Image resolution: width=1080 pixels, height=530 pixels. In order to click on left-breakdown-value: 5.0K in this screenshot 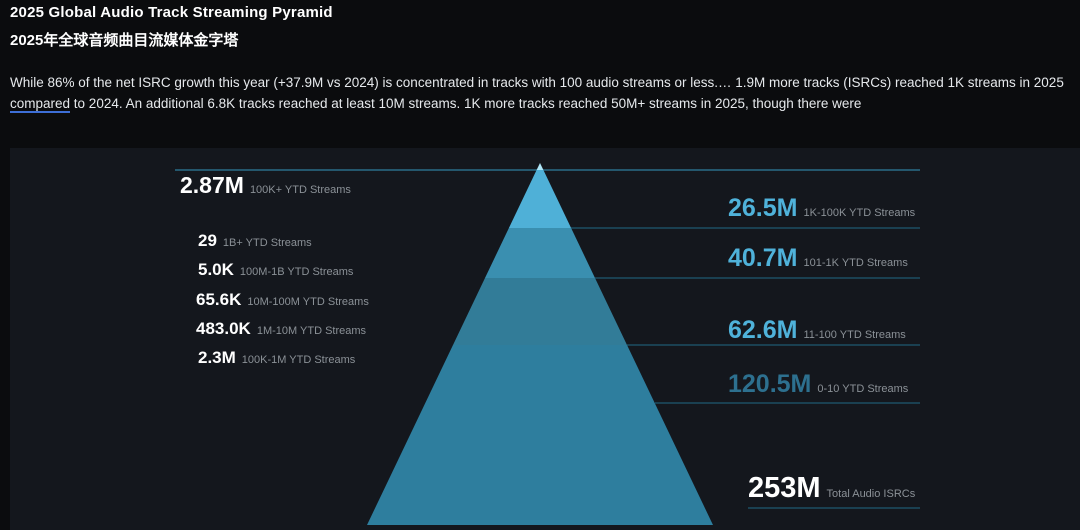, I will do `click(216, 269)`.